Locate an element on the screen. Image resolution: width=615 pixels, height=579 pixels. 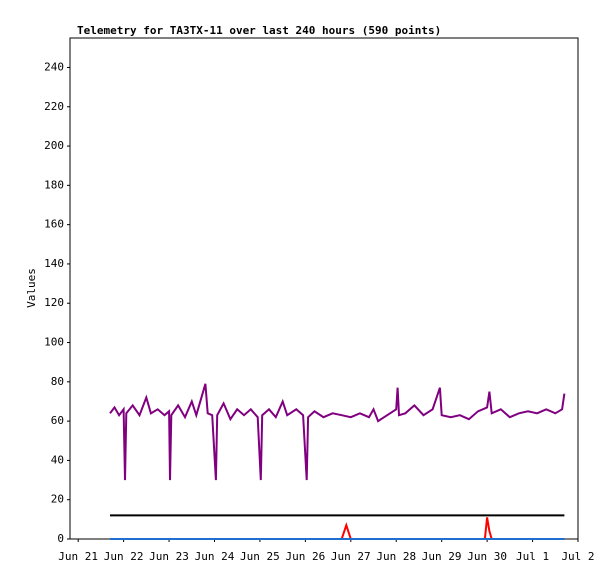
y-tick-label: 100 is located at coordinates (54, 342).